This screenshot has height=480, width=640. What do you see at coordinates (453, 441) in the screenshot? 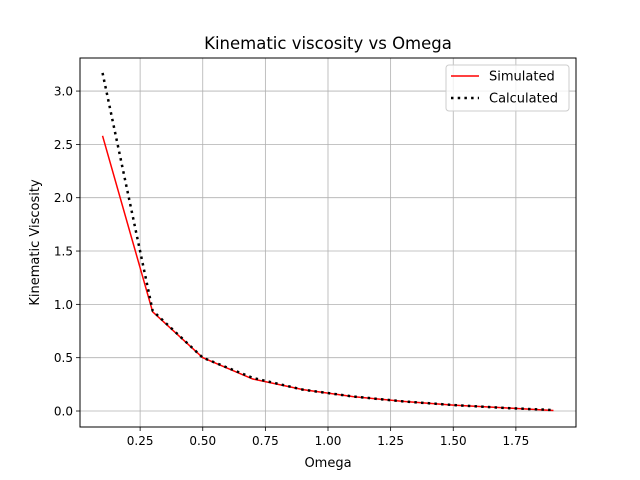
I see `x-tick-label: 1.50` at bounding box center [453, 441].